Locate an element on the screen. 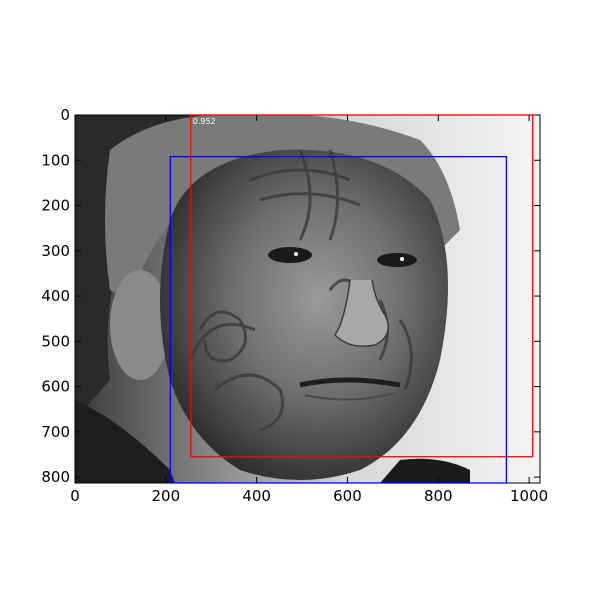 This screenshot has width=600, height=600. y-tick-label: 0 is located at coordinates (65, 115).